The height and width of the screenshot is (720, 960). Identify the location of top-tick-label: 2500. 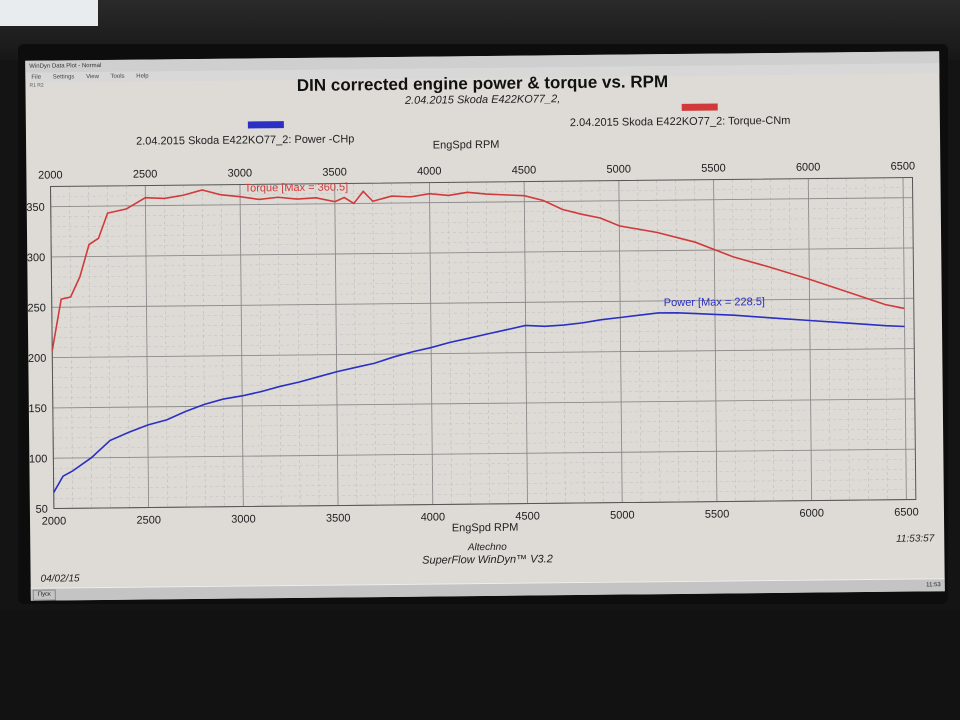
(145, 174).